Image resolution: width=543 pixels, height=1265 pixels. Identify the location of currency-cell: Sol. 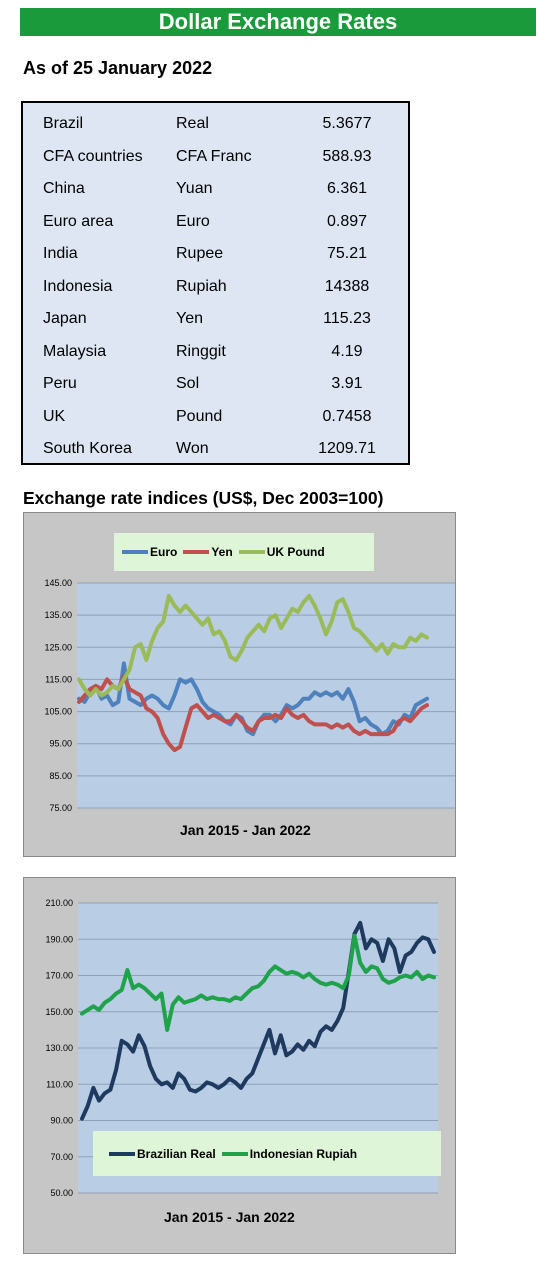
(188, 384).